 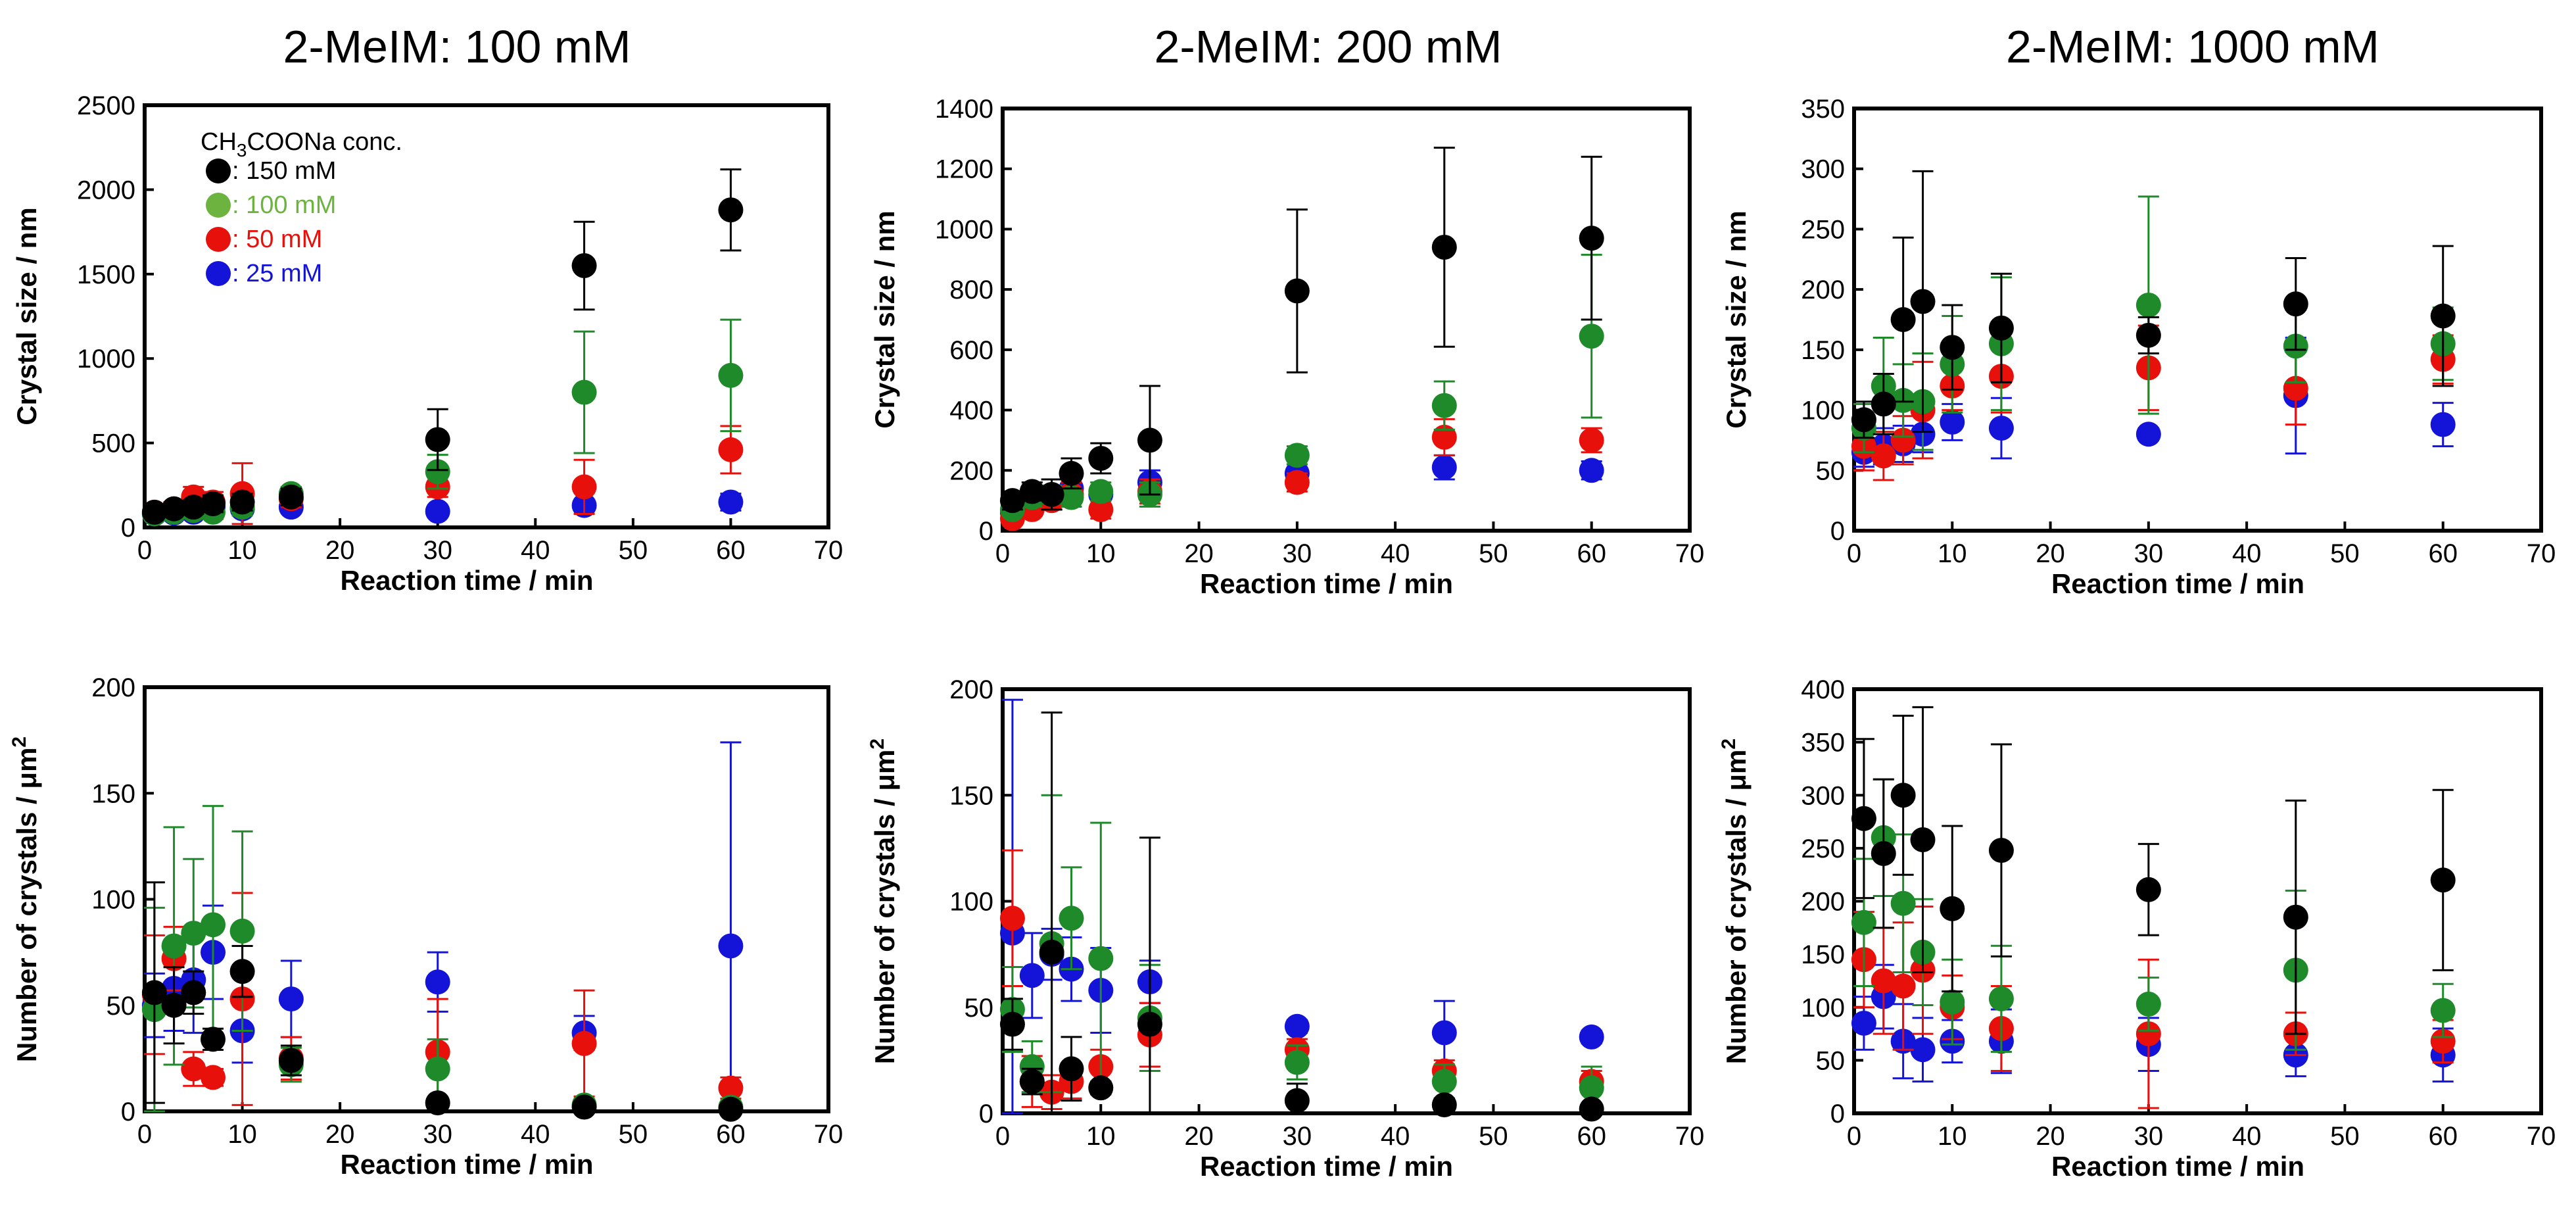 I want to click on y-tick-label: 1200, so click(x=964, y=169).